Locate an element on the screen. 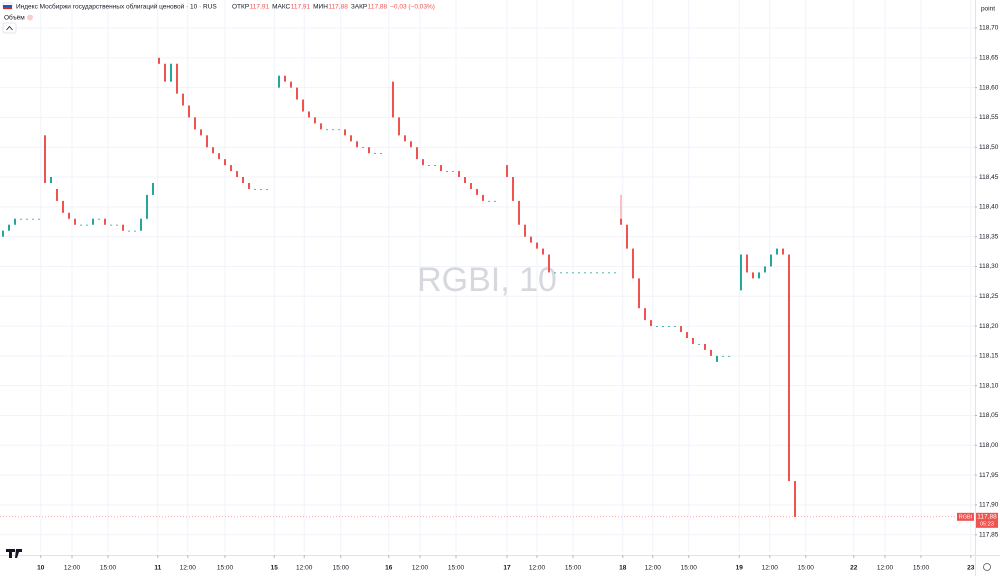 The image size is (1000, 576). tv-logo is located at coordinates (14, 553).